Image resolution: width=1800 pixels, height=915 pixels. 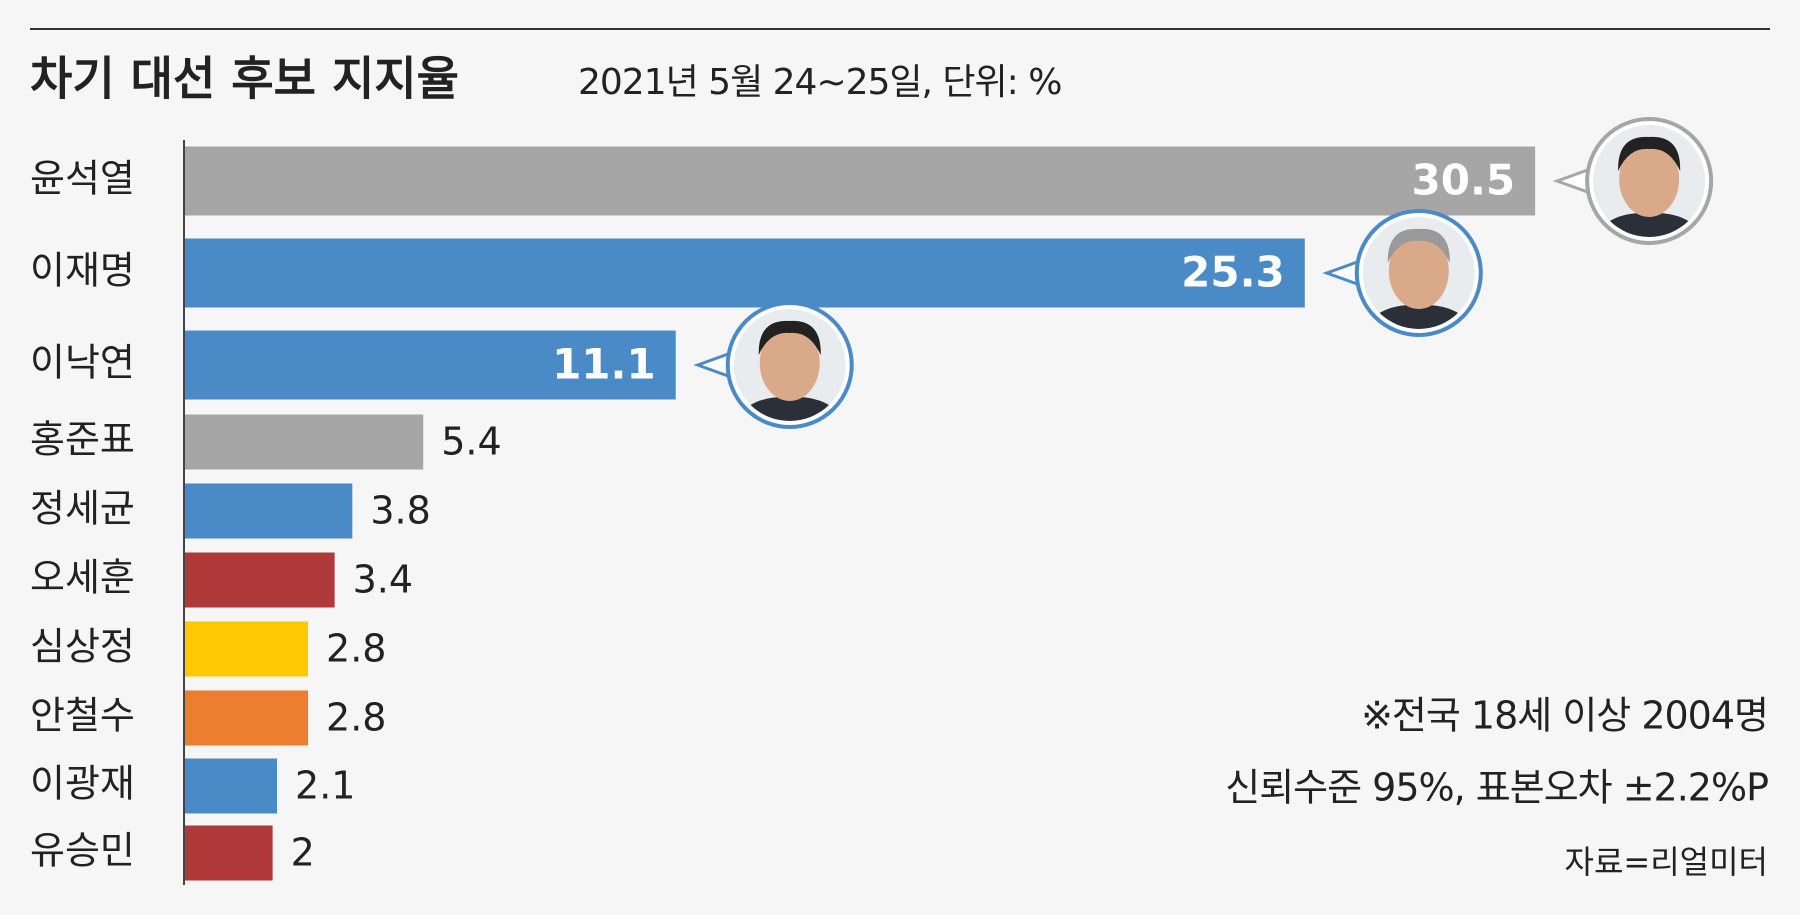 I want to click on category-label: 정세균, so click(x=82, y=509).